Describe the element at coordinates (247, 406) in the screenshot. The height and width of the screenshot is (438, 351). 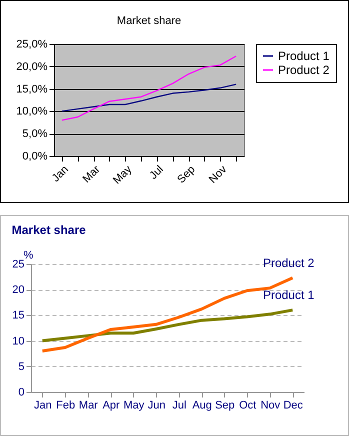
I see `x-tick-label: Oct` at that location.